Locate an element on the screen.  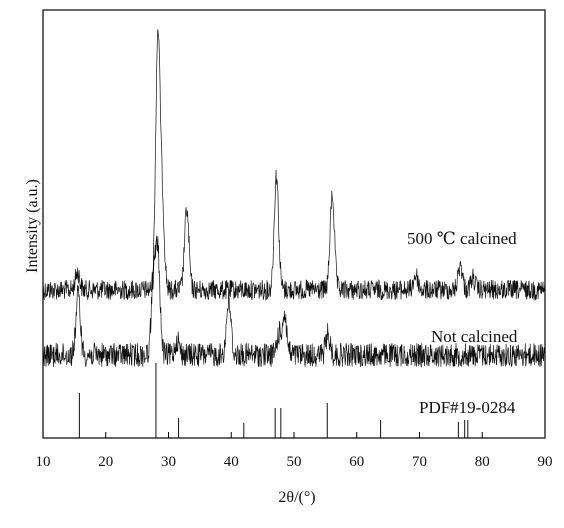
series-label-not-calcined: Not calcined is located at coordinates (474, 336).